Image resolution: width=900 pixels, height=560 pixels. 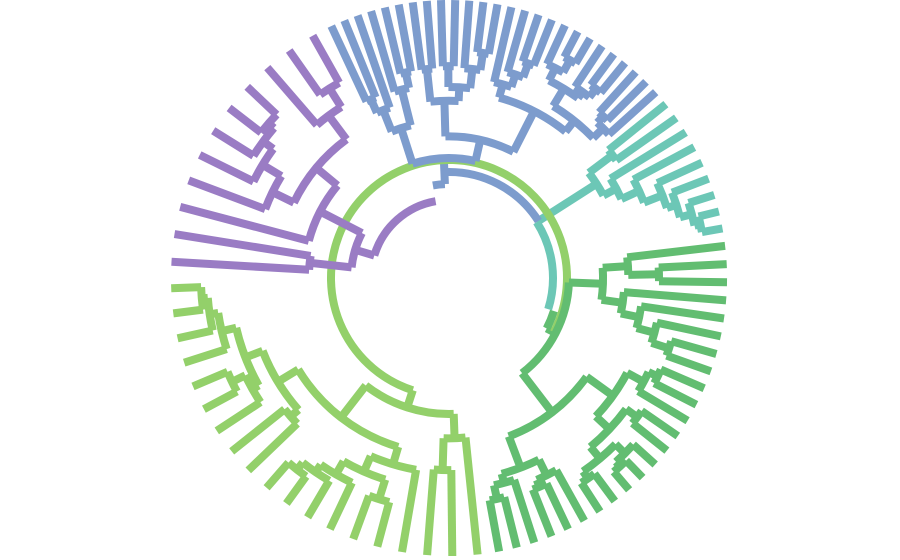 I want to click on root-arc-green, so click(x=550, y=320).